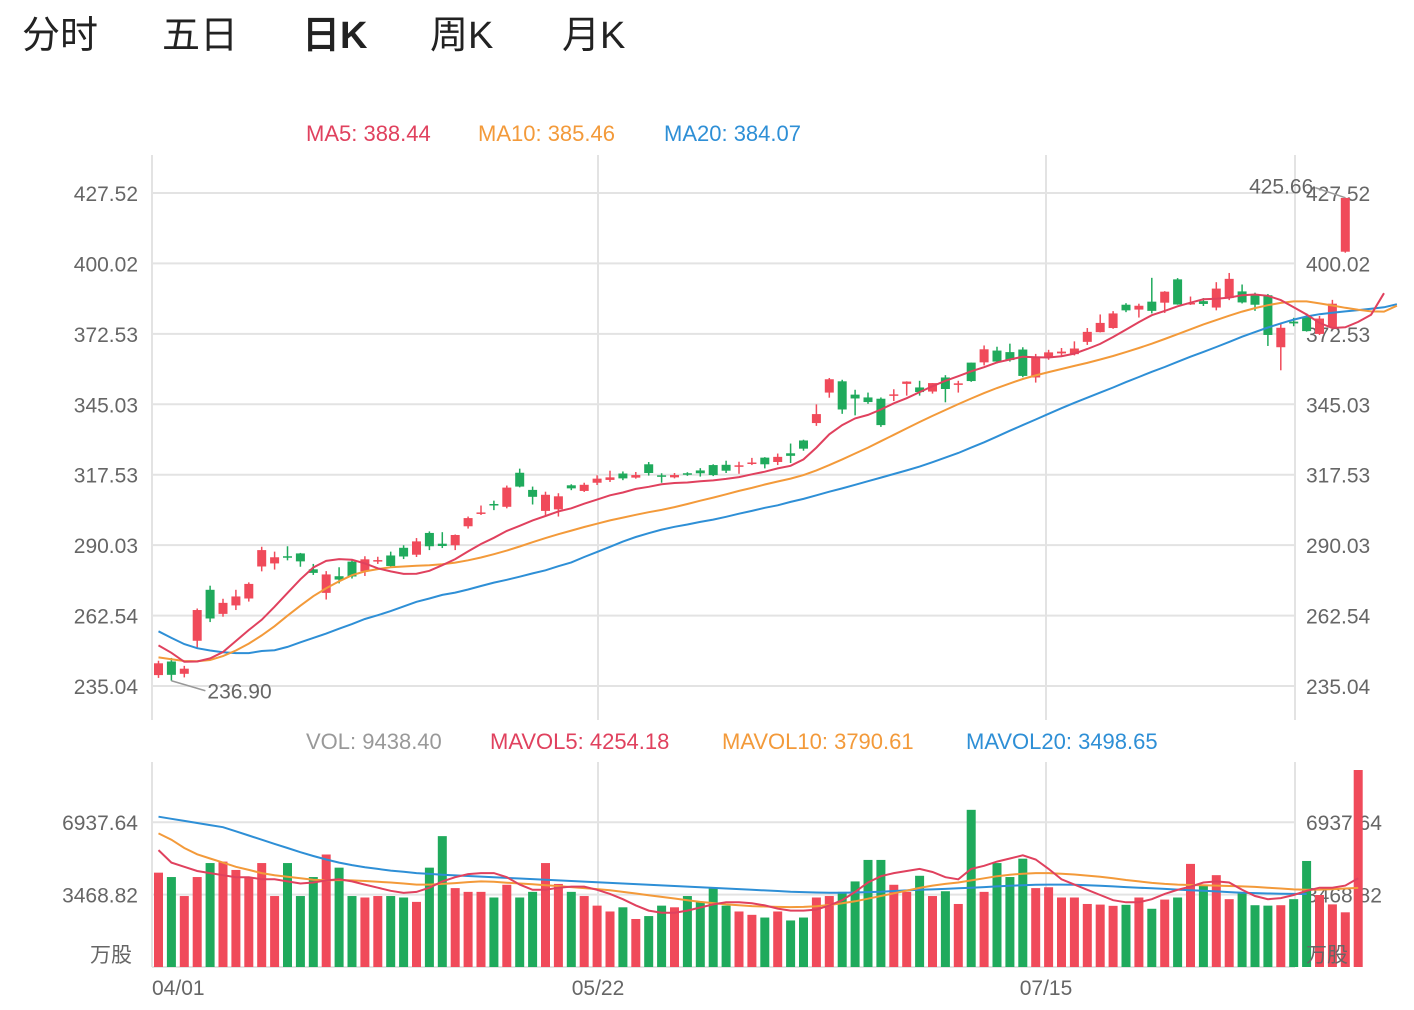 This screenshot has width=1414, height=1010. Describe the element at coordinates (60, 36) in the screenshot. I see `tab-intraday: 分时` at that location.